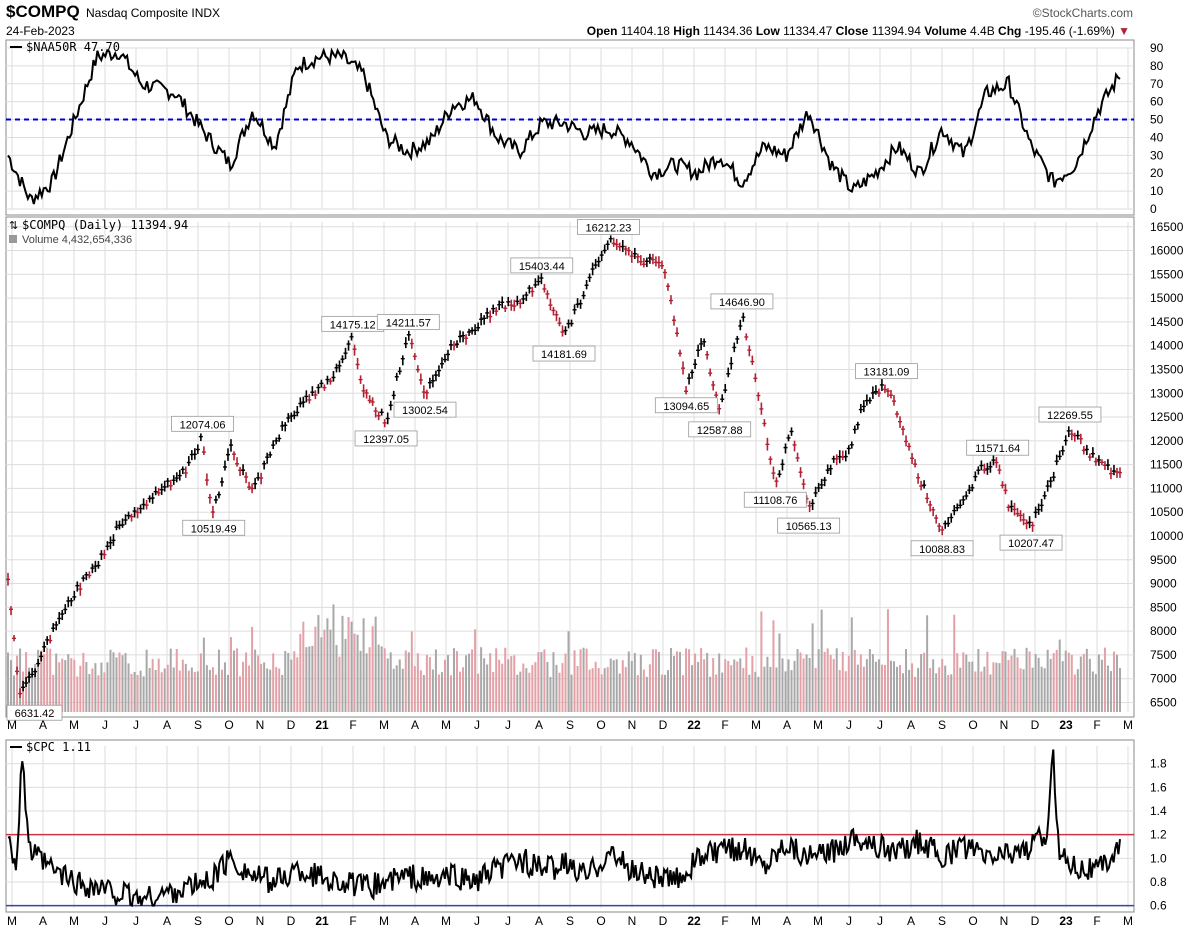 This screenshot has width=1184, height=945. I want to click on 1-y-tick-label: 15000, so click(1167, 298).